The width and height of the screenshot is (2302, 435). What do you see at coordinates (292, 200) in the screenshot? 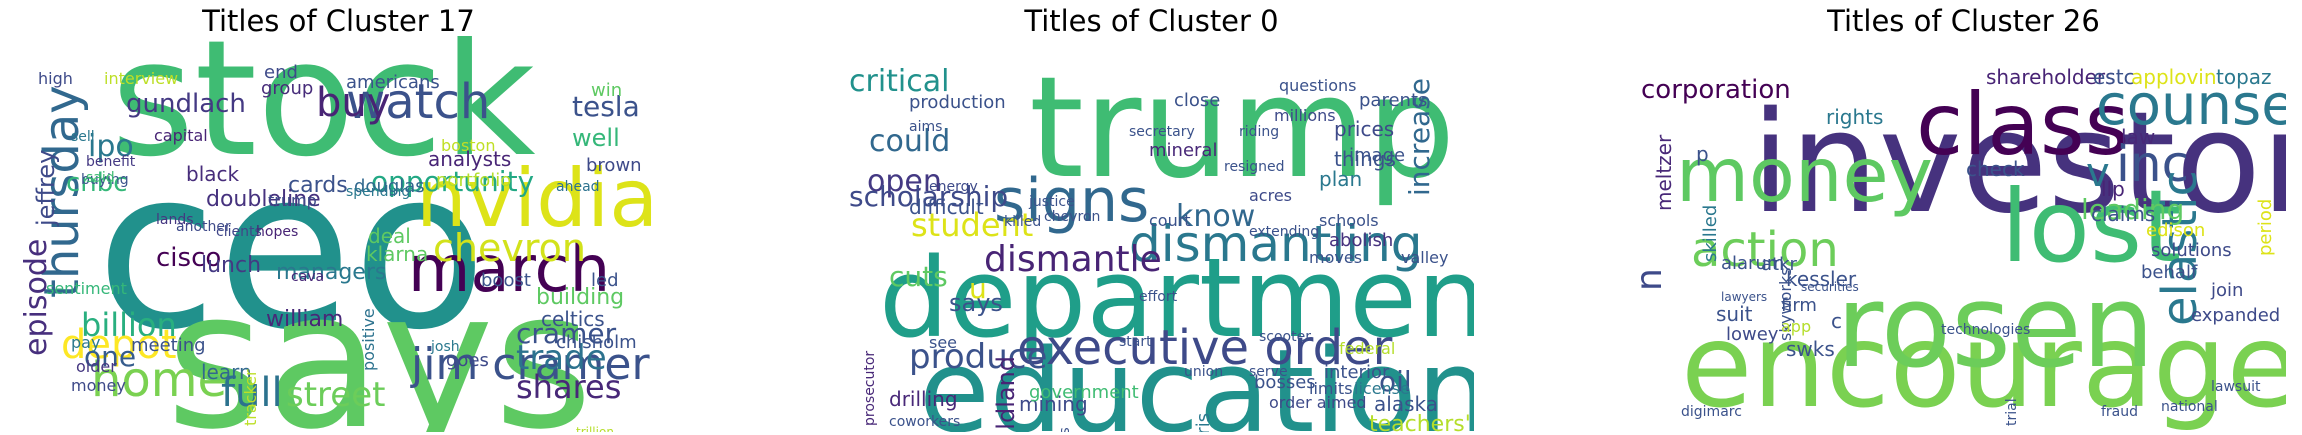
I see `word: trump` at bounding box center [292, 200].